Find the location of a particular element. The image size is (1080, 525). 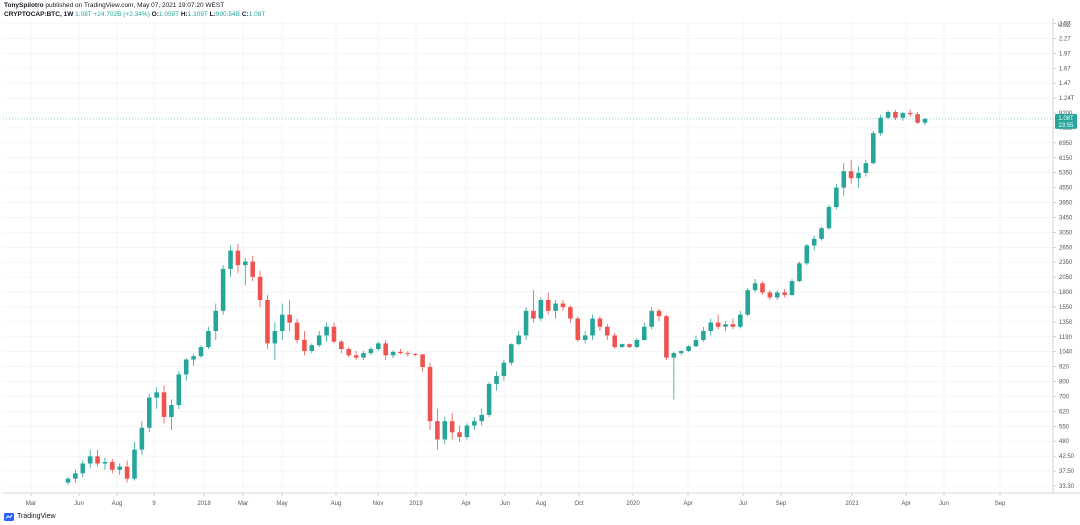

ohlc-high-value: 1.109T is located at coordinates (197, 14).